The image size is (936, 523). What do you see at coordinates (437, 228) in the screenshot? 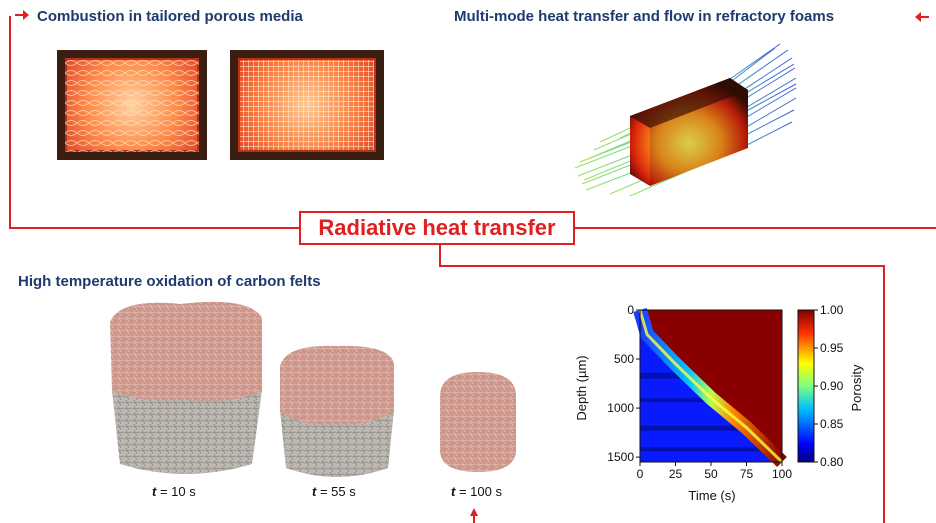
I see `radiative-heat-transfer-box: Radiative heat transfer` at bounding box center [437, 228].